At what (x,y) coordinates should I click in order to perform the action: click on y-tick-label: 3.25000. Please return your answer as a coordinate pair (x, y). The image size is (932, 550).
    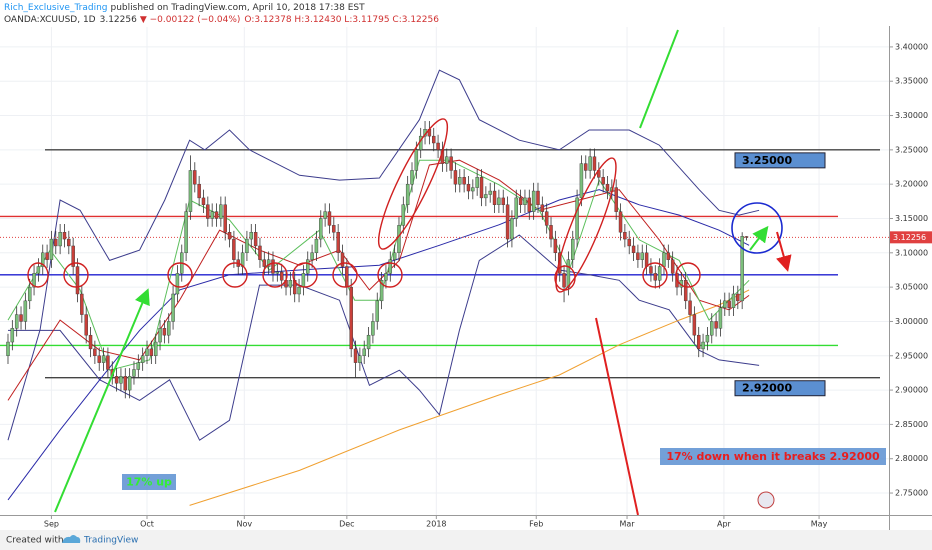
    Looking at the image, I should click on (911, 149).